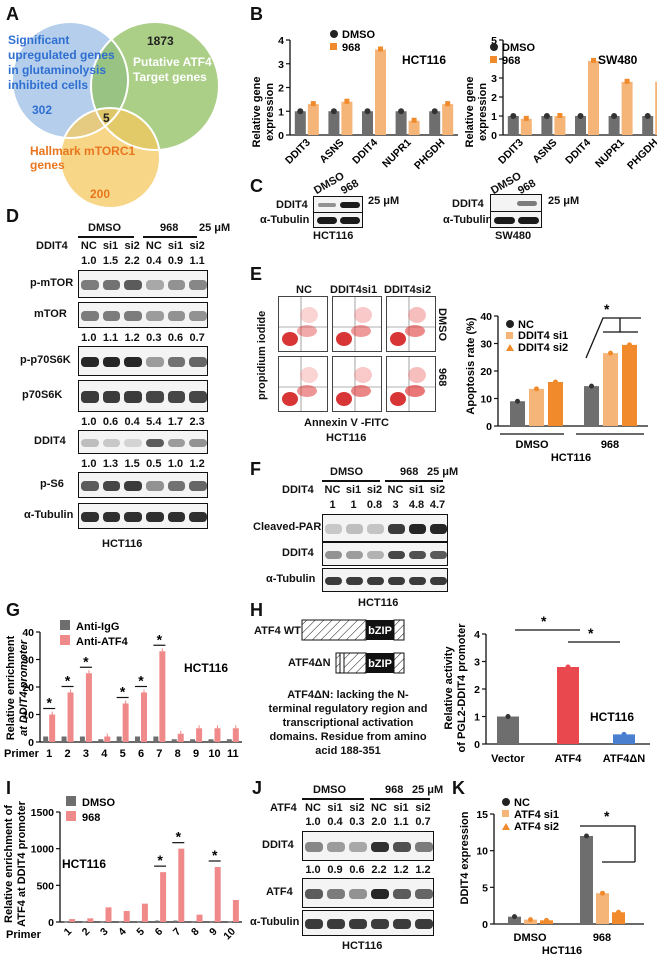 This screenshot has height=957, width=657. Describe the element at coordinates (197, 246) in the screenshot. I see `d-lane-label: si2` at that location.